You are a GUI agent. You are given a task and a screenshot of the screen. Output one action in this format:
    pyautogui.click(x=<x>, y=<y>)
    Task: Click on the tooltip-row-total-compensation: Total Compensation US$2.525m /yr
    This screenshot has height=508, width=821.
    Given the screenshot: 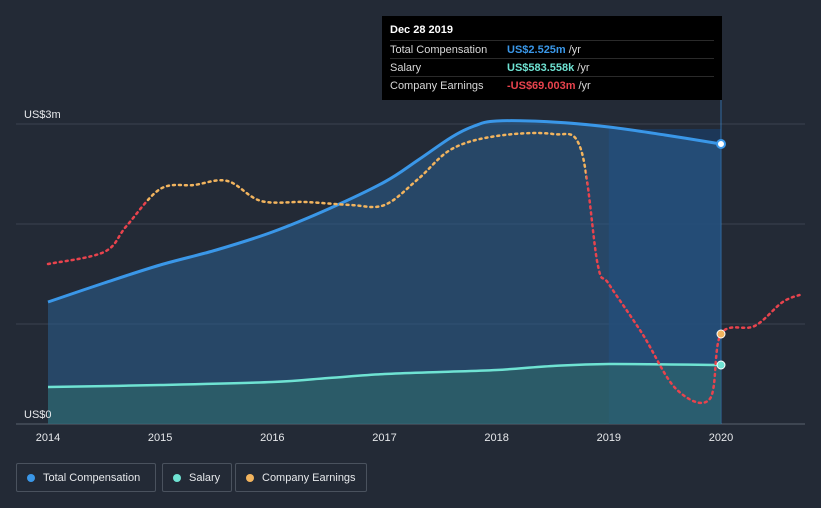 What is the action you would take?
    pyautogui.click(x=552, y=49)
    